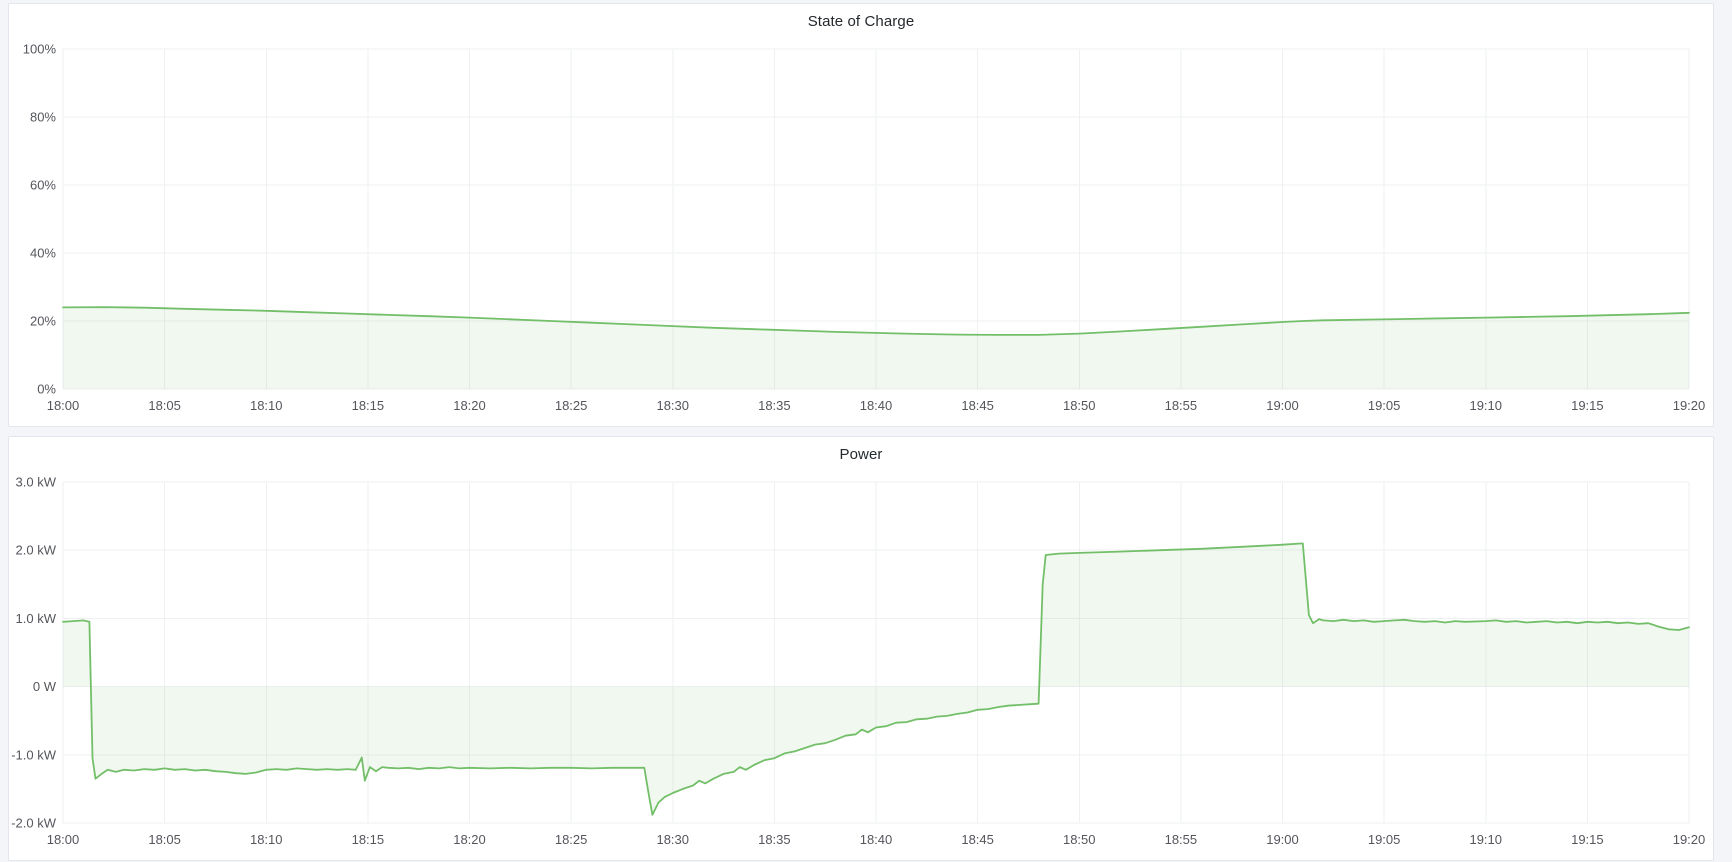 The width and height of the screenshot is (1732, 862). I want to click on y-axis-label: 100%, so click(40, 49).